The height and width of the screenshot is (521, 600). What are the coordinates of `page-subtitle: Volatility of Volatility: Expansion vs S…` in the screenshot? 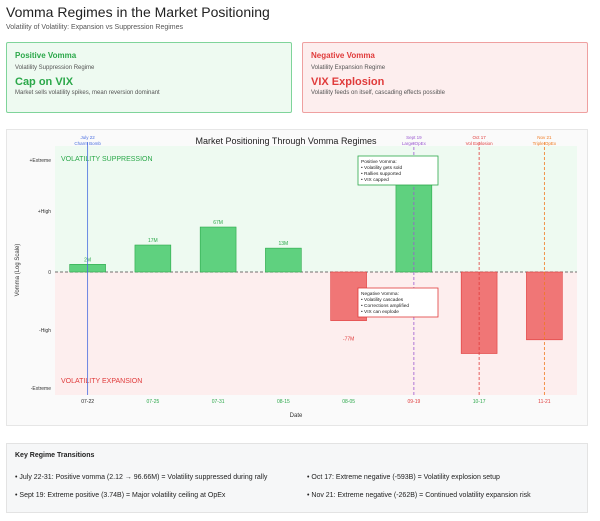 It's located at (95, 27).